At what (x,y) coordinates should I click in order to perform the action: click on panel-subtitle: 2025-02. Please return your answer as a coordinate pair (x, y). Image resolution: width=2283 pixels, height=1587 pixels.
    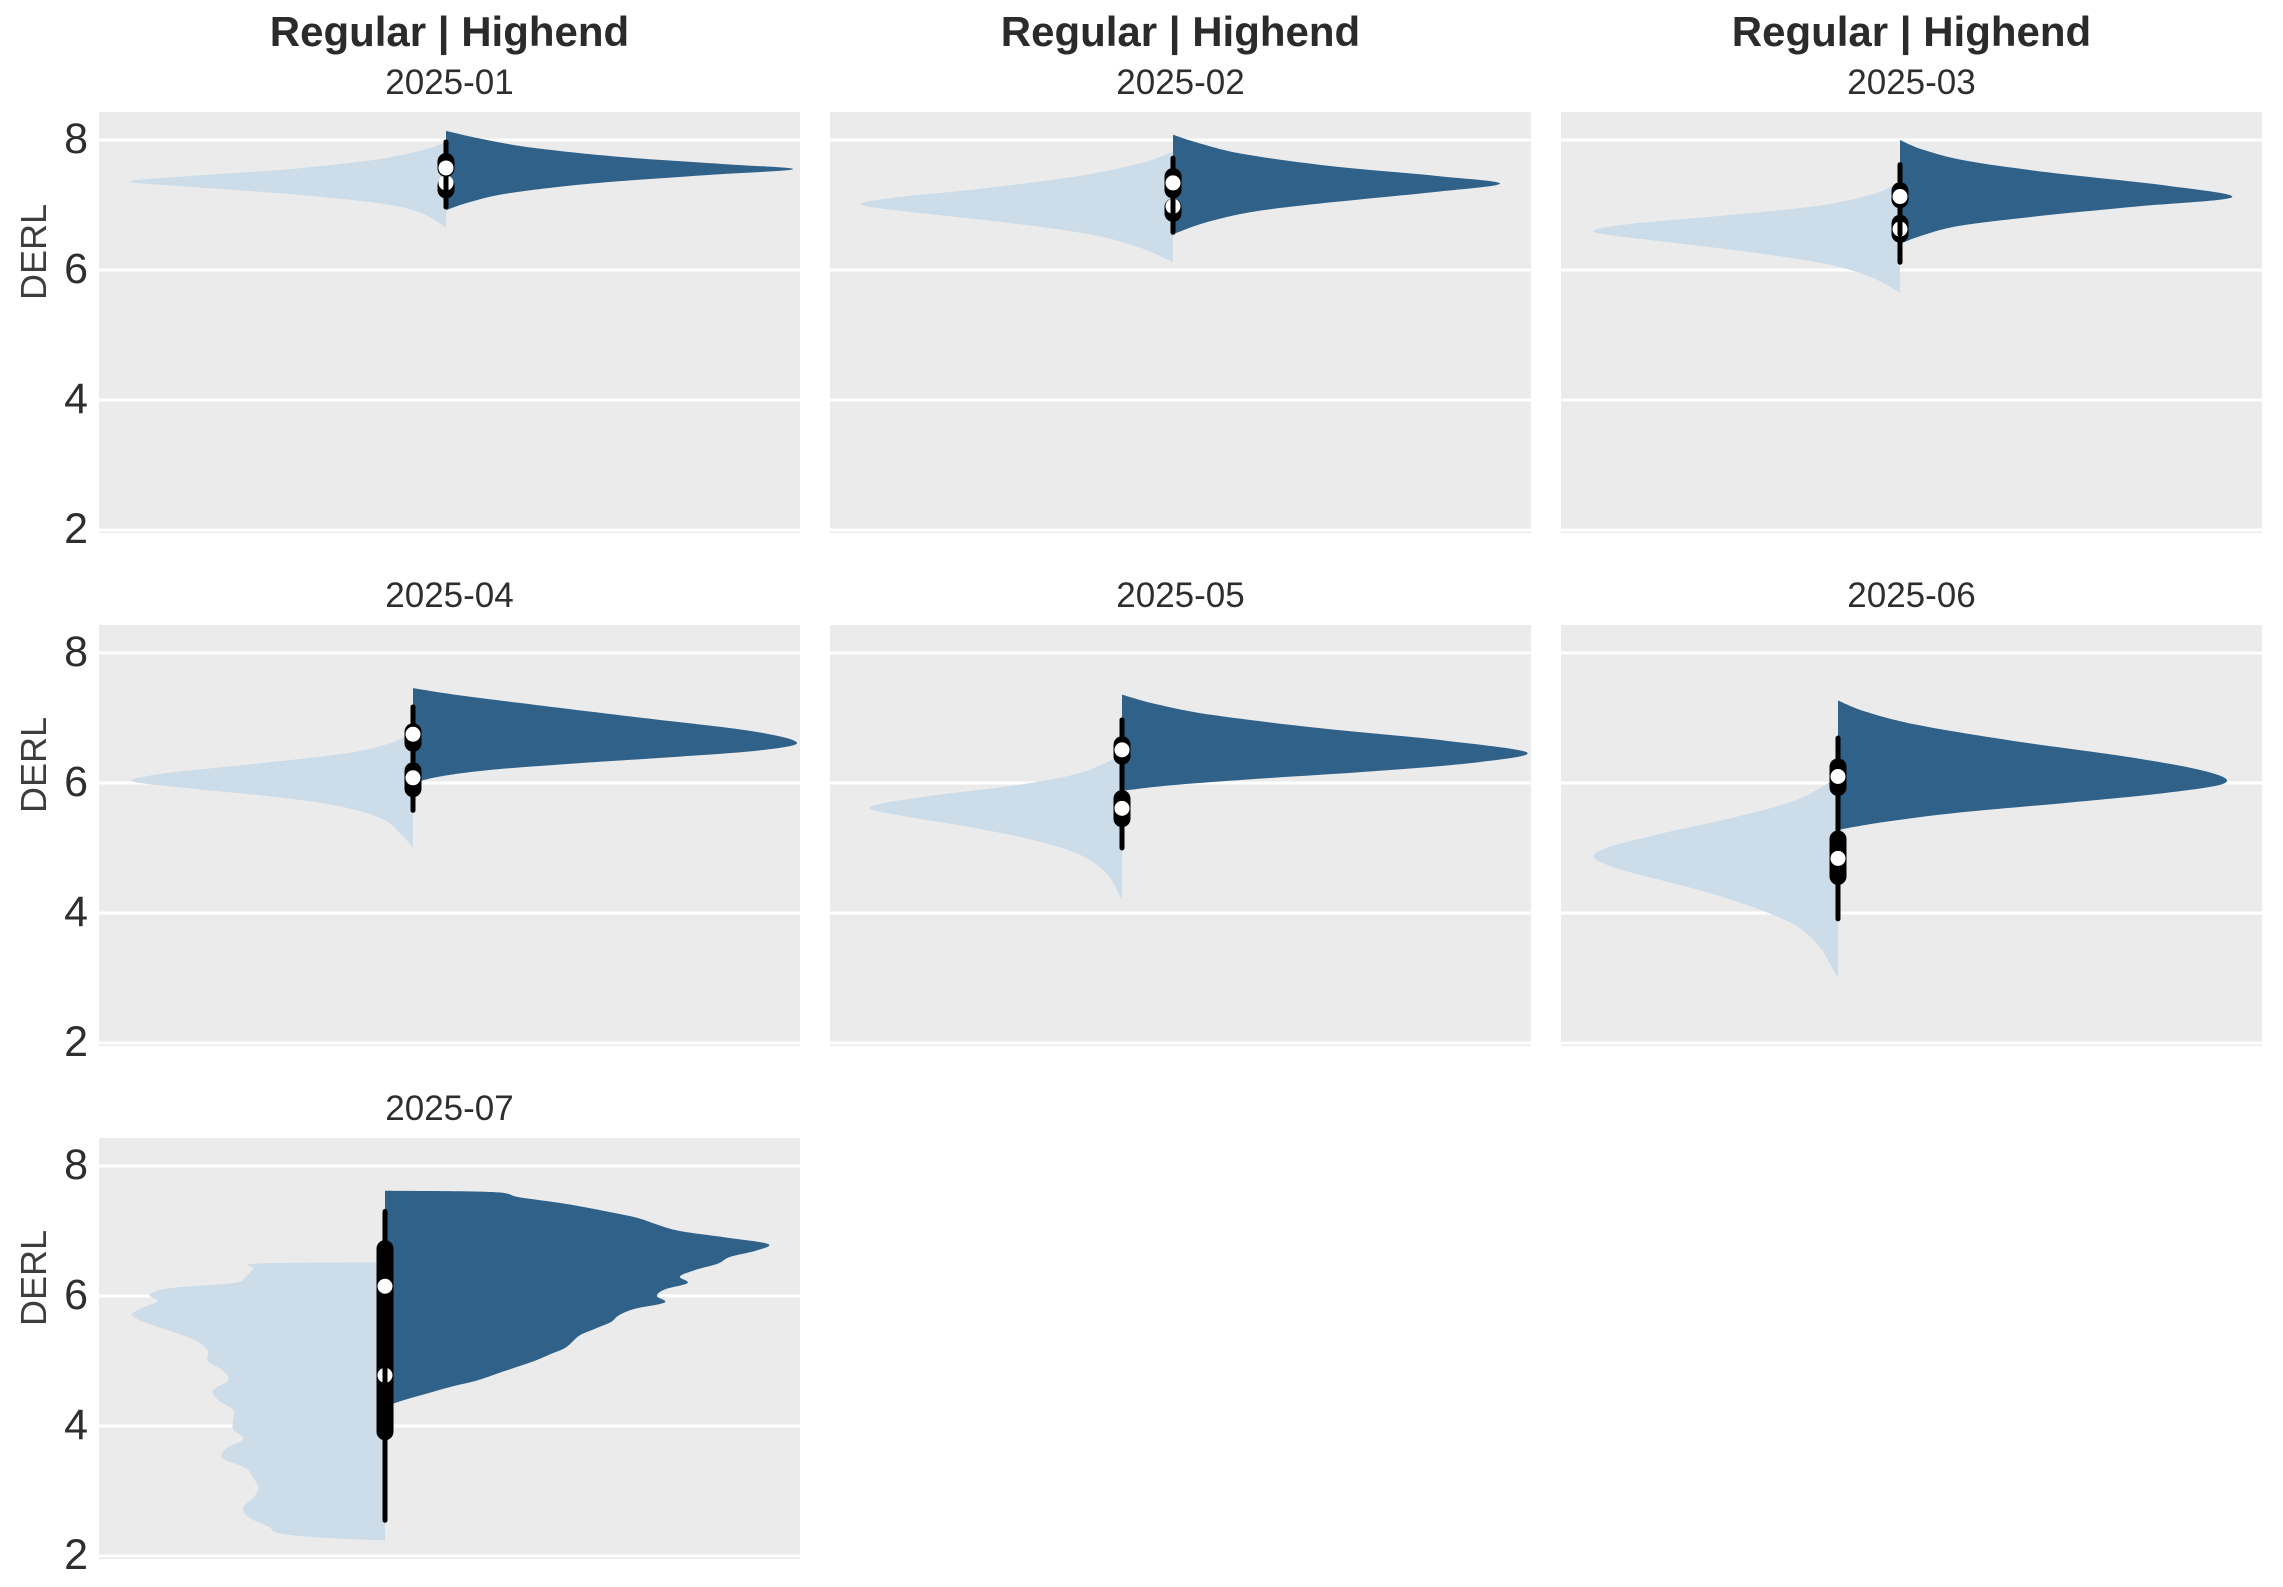
    Looking at the image, I should click on (1180, 82).